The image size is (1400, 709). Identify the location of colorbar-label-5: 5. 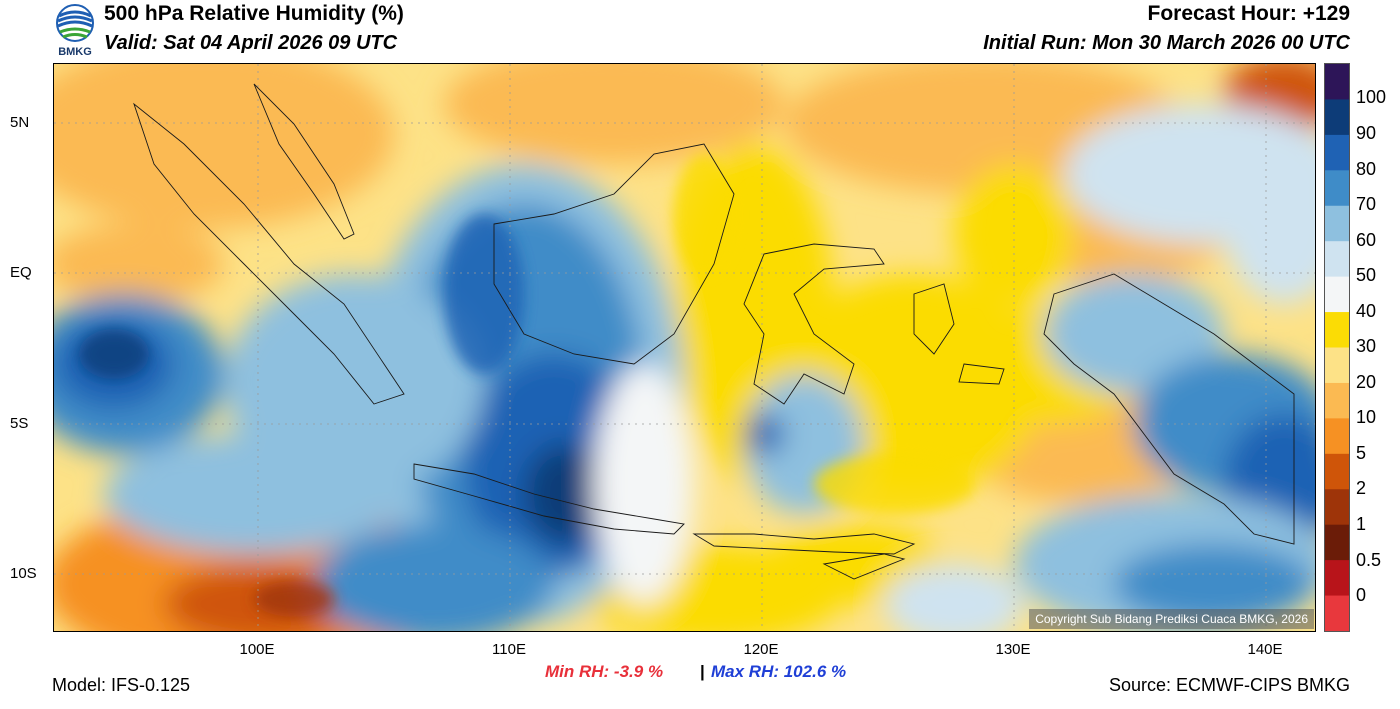
(1361, 453).